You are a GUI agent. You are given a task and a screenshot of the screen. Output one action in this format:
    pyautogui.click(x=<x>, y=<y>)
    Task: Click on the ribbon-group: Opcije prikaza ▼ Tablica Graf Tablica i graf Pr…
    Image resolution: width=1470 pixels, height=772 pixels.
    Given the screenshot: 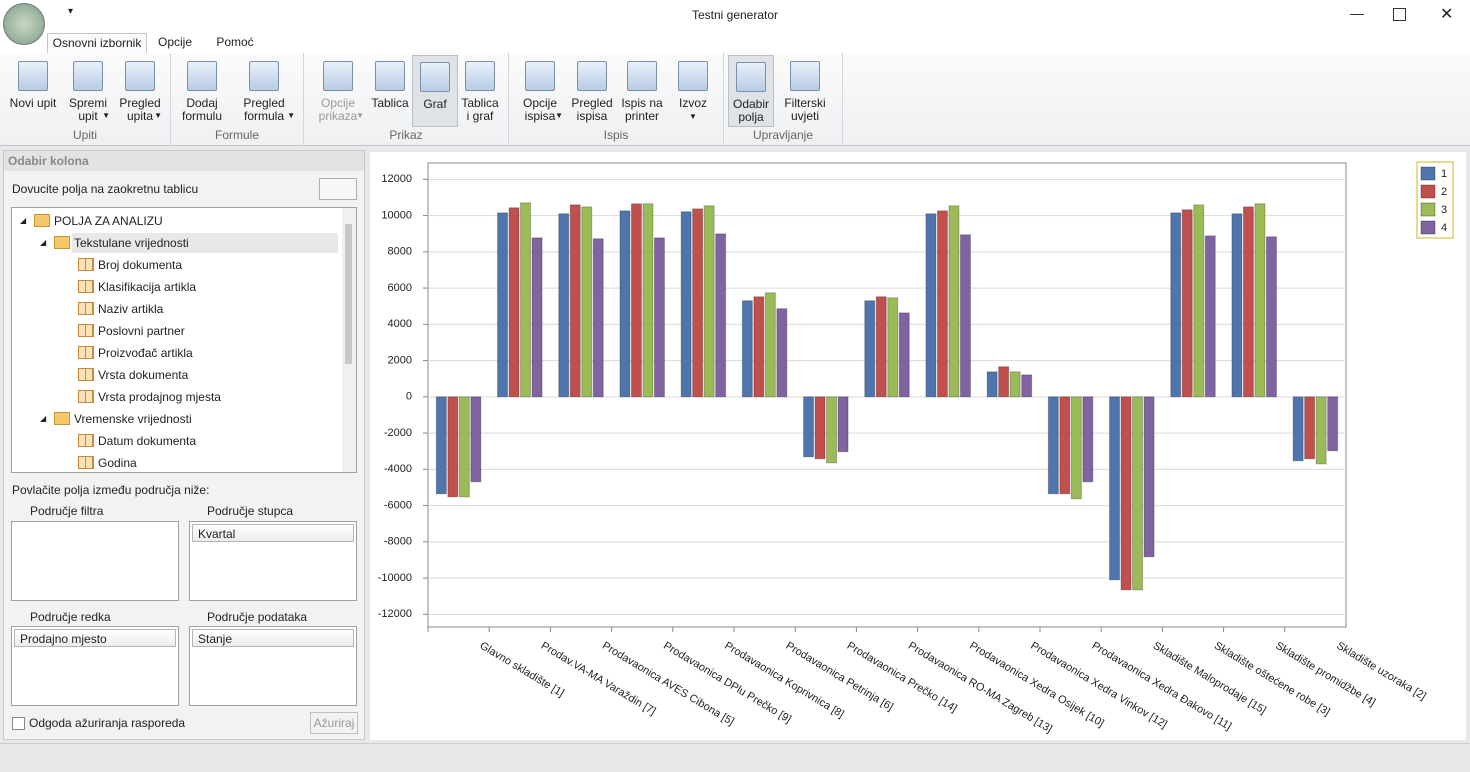 What is the action you would take?
    pyautogui.click(x=406, y=99)
    